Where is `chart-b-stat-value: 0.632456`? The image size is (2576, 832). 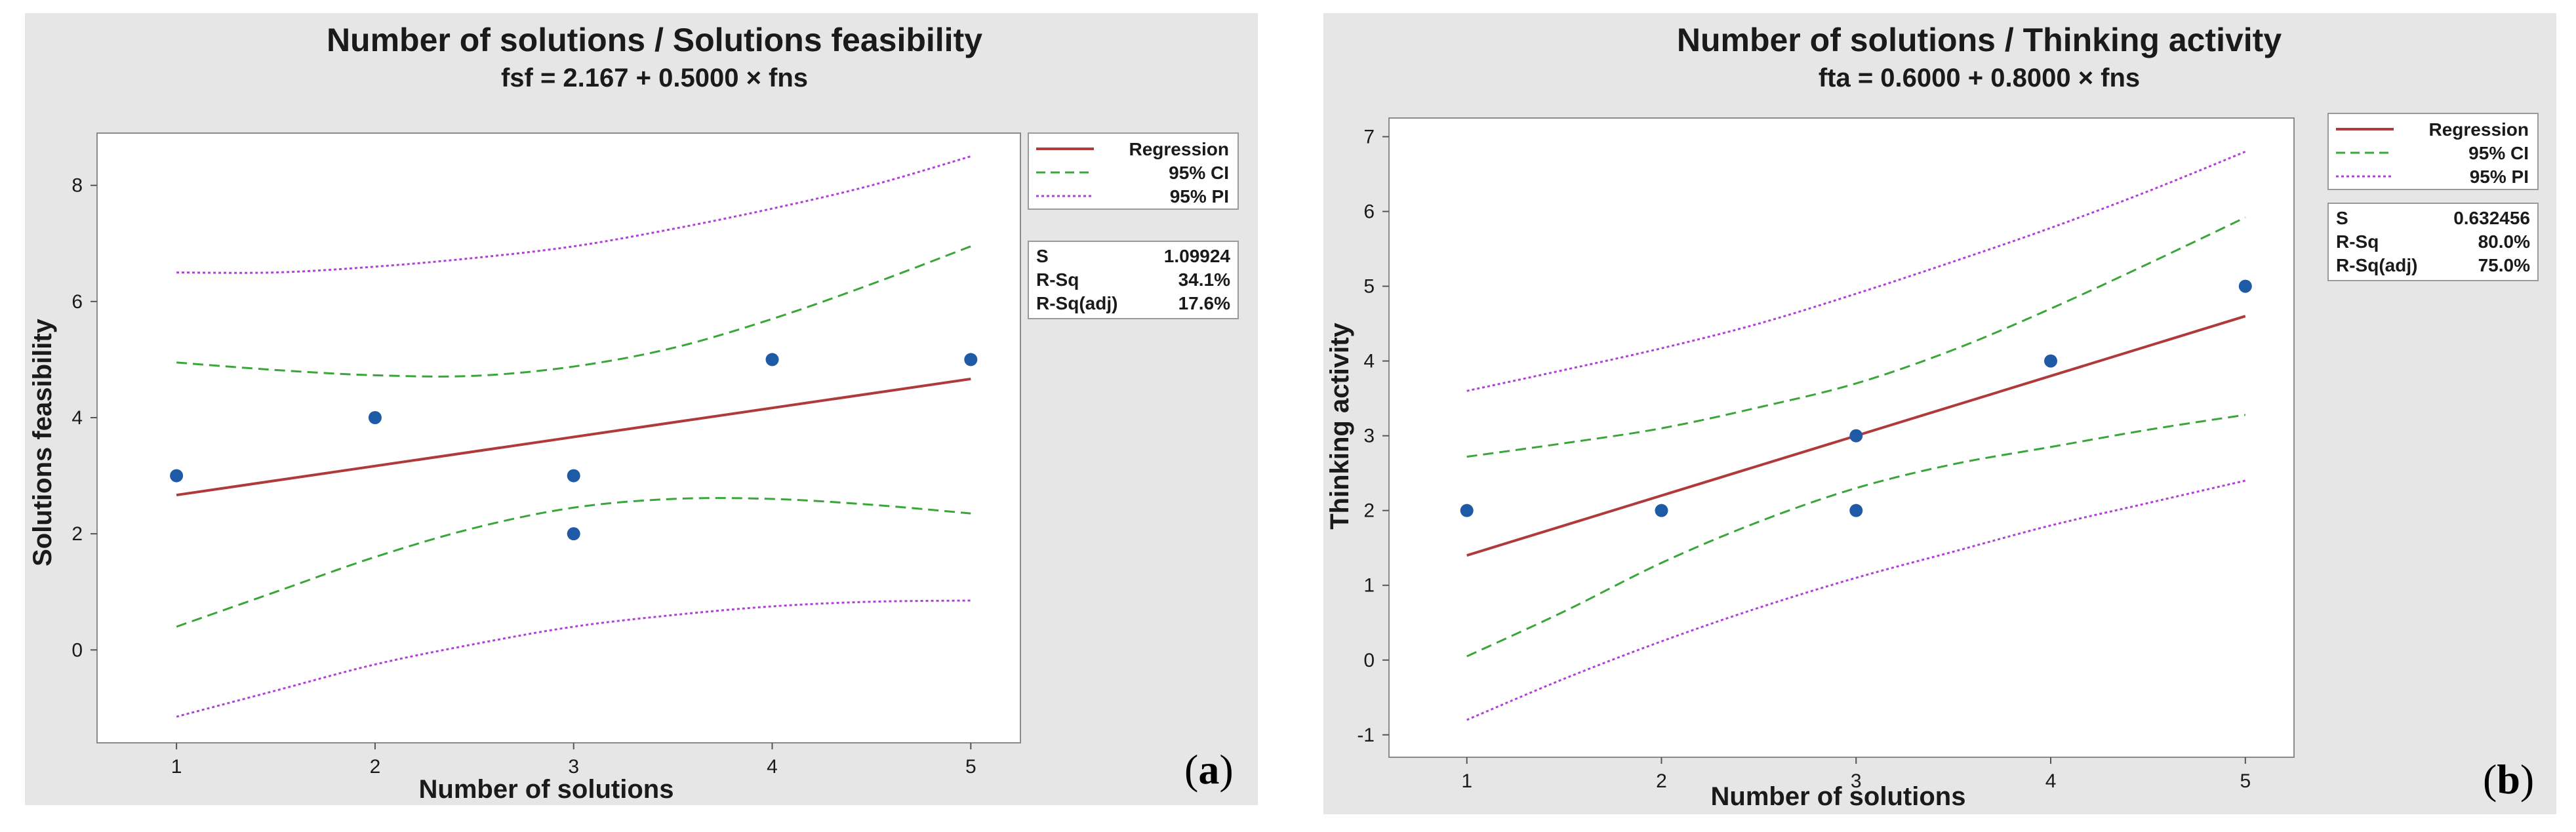
chart-b-stat-value: 0.632456 is located at coordinates (2491, 218).